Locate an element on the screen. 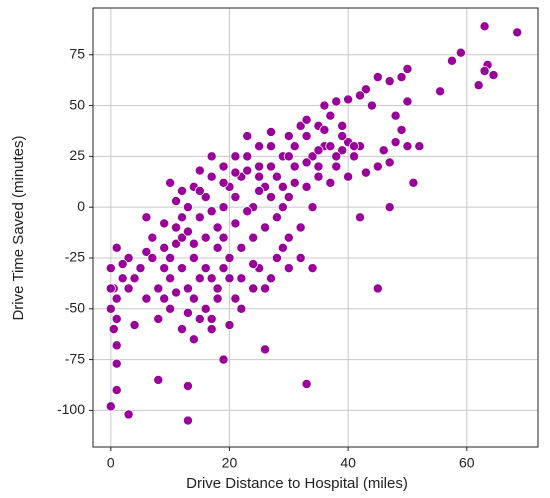 The height and width of the screenshot is (498, 550). y-tick-label: -75 is located at coordinates (75, 358).